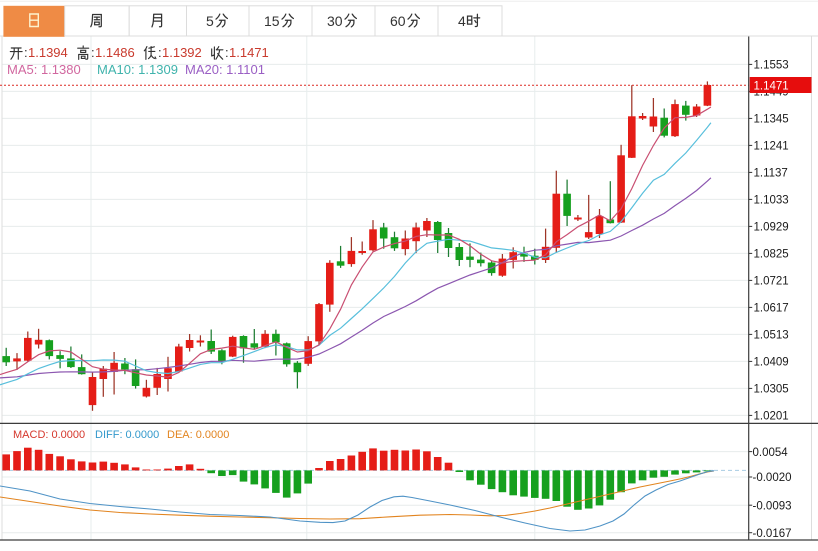 The image size is (818, 551). Describe the element at coordinates (771, 174) in the screenshot. I see `svg-text: 1.1137` at that location.